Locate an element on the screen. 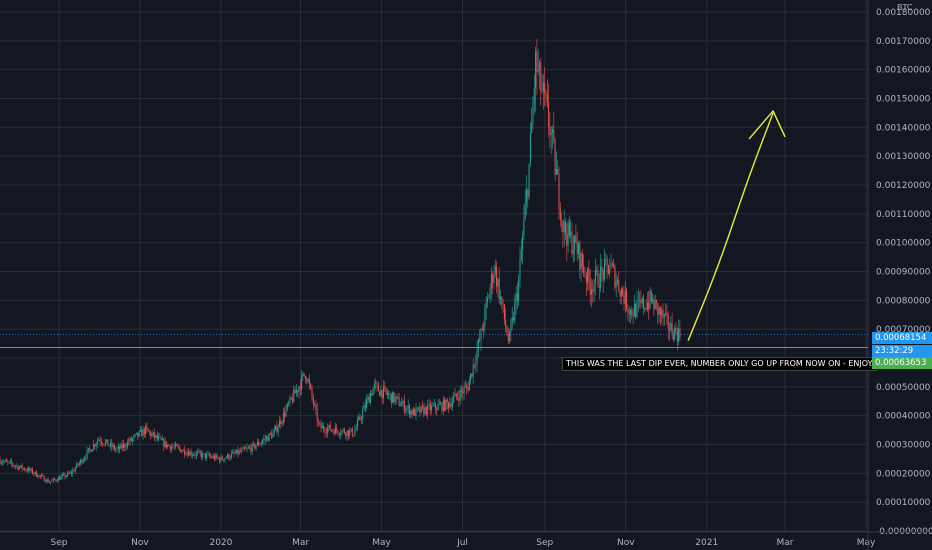 The image size is (932, 550). x-tick-label: Sep is located at coordinates (544, 543).